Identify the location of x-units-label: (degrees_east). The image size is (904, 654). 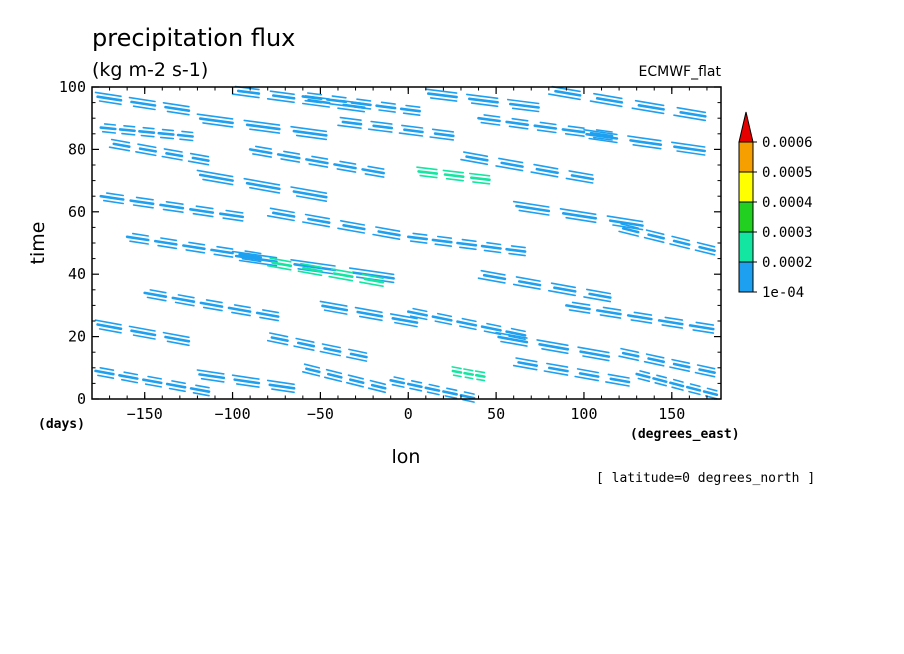
(685, 434).